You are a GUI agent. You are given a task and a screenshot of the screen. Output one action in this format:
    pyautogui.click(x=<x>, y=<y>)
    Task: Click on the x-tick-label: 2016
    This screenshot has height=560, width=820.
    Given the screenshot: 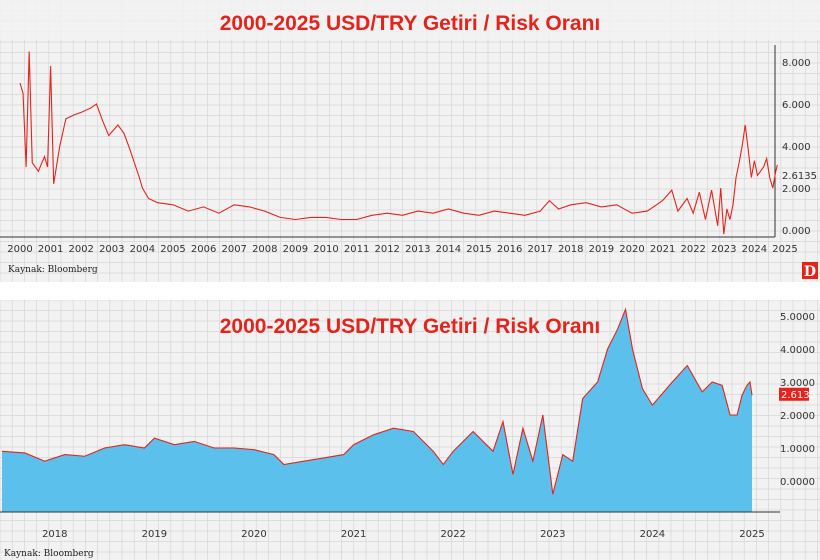 What is the action you would take?
    pyautogui.click(x=509, y=249)
    